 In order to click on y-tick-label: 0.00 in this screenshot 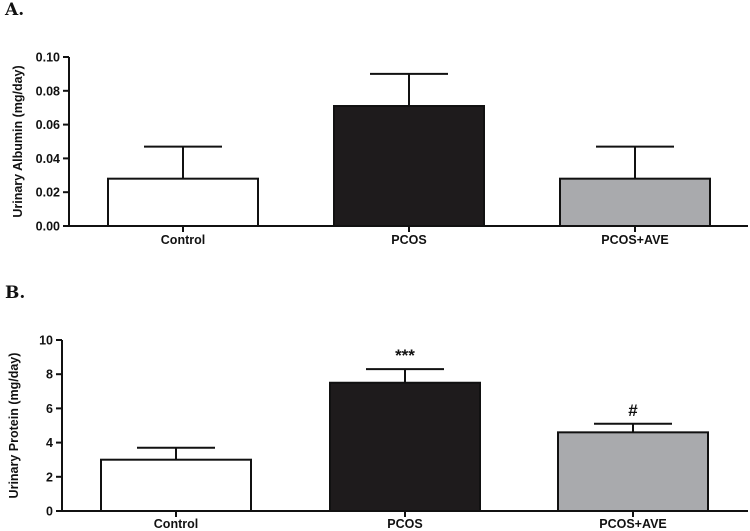, I will do `click(48, 227)`.